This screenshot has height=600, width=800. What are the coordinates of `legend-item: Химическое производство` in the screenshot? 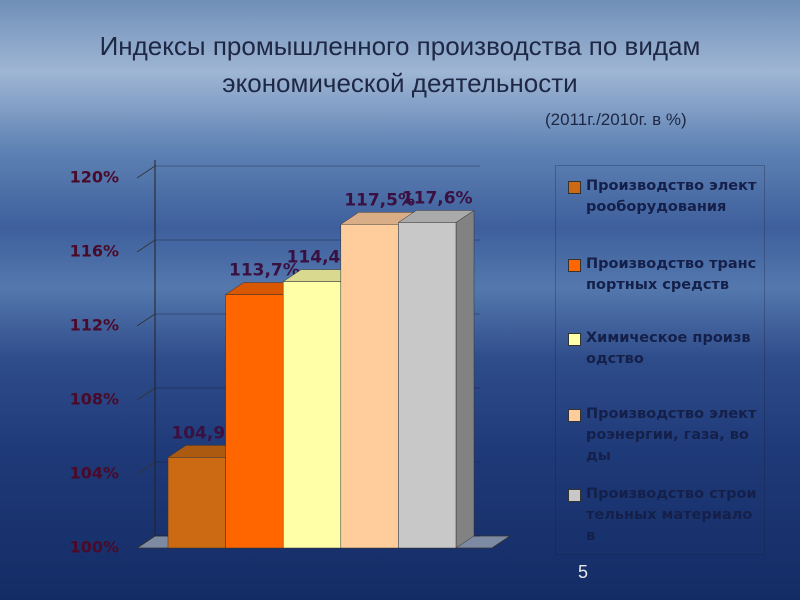 It's located at (663, 349).